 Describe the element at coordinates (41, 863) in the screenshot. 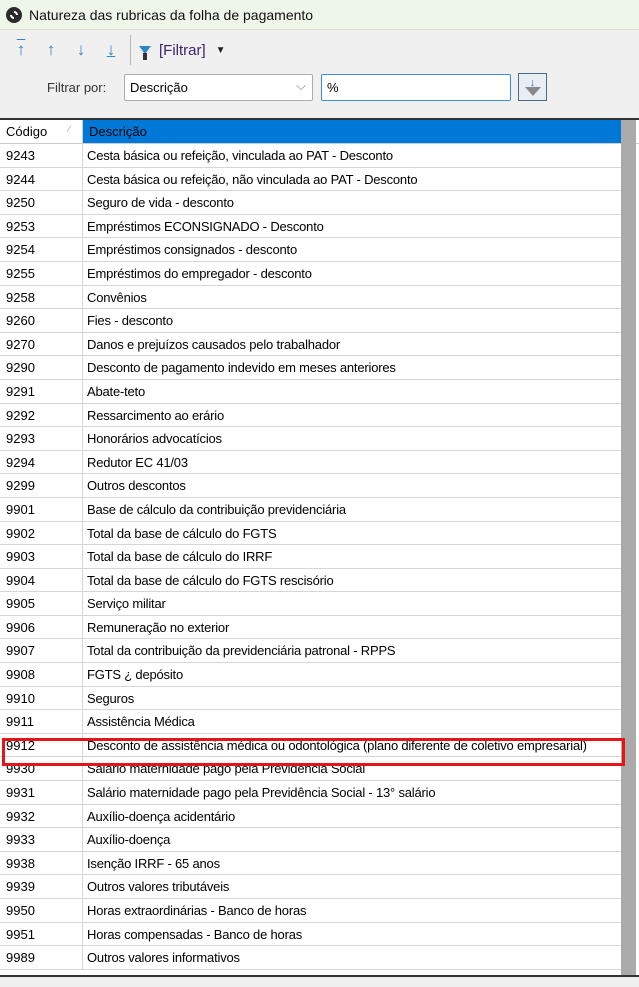

I see `cell-codigo: 9938` at that location.